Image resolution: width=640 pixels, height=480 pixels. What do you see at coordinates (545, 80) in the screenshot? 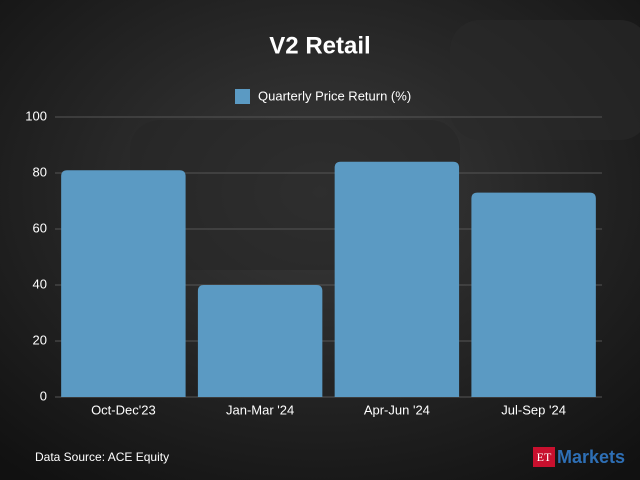
I see `key-decoration` at bounding box center [545, 80].